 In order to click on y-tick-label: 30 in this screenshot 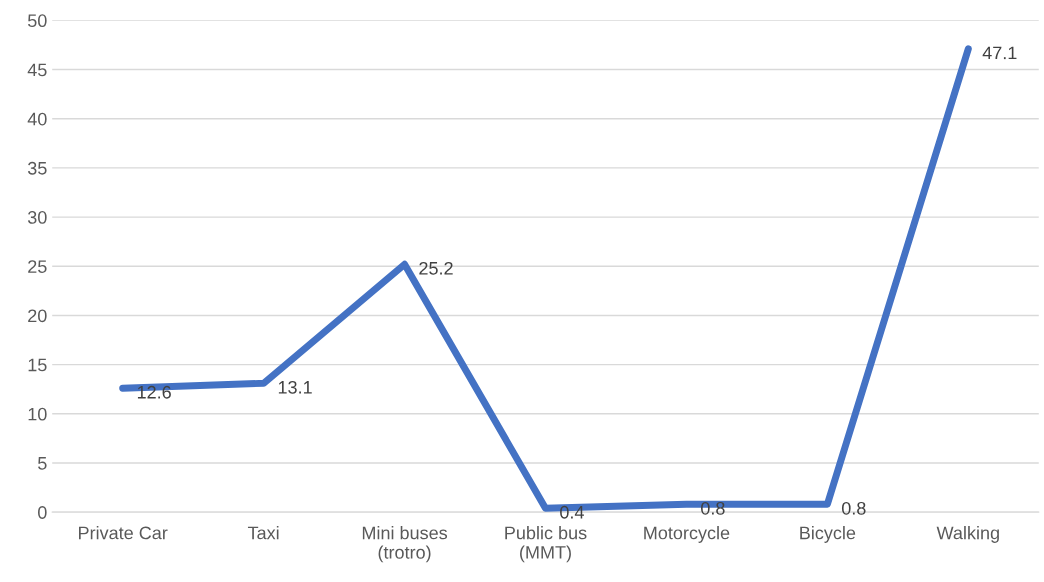, I will do `click(37, 217)`.